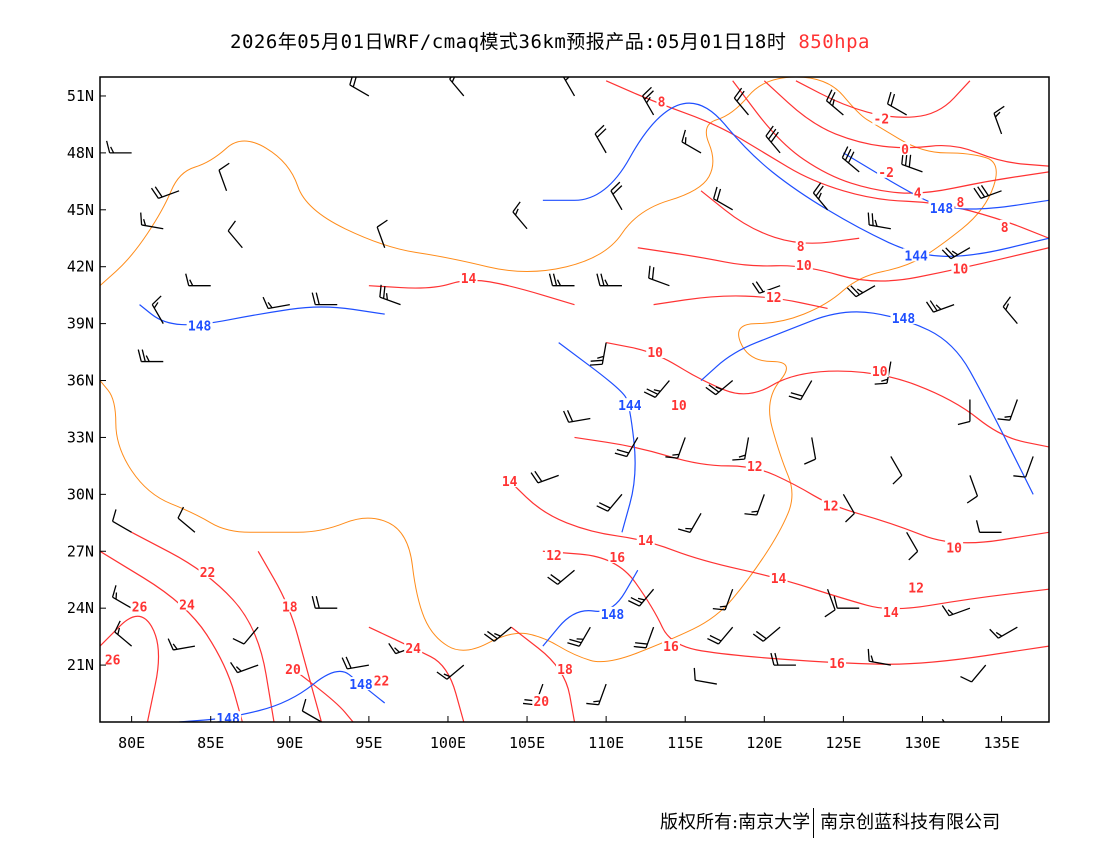 The width and height of the screenshot is (1100, 850). I want to click on contour-label: 20, so click(541, 702).